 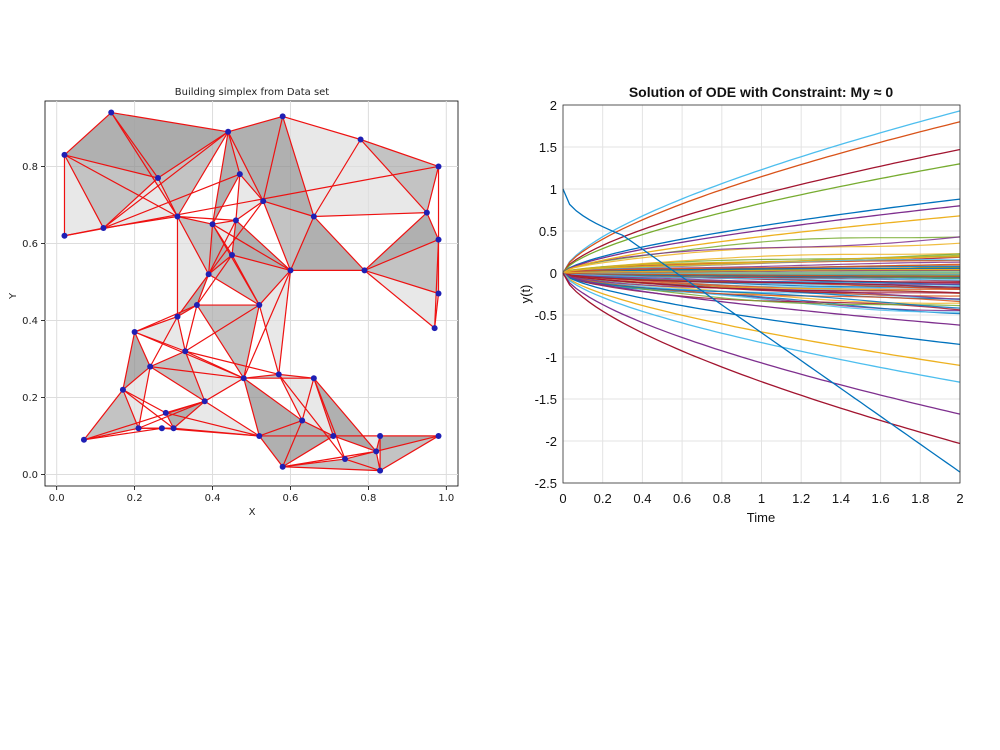 What do you see at coordinates (30, 167) in the screenshot?
I see `left-y-tick-label: 0.8` at bounding box center [30, 167].